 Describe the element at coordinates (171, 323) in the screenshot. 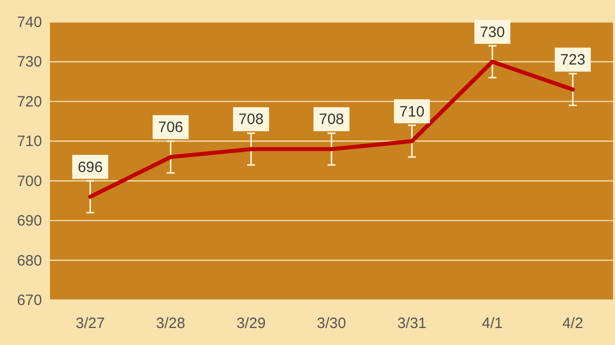

I see `x-tick-label: 3/28` at that location.